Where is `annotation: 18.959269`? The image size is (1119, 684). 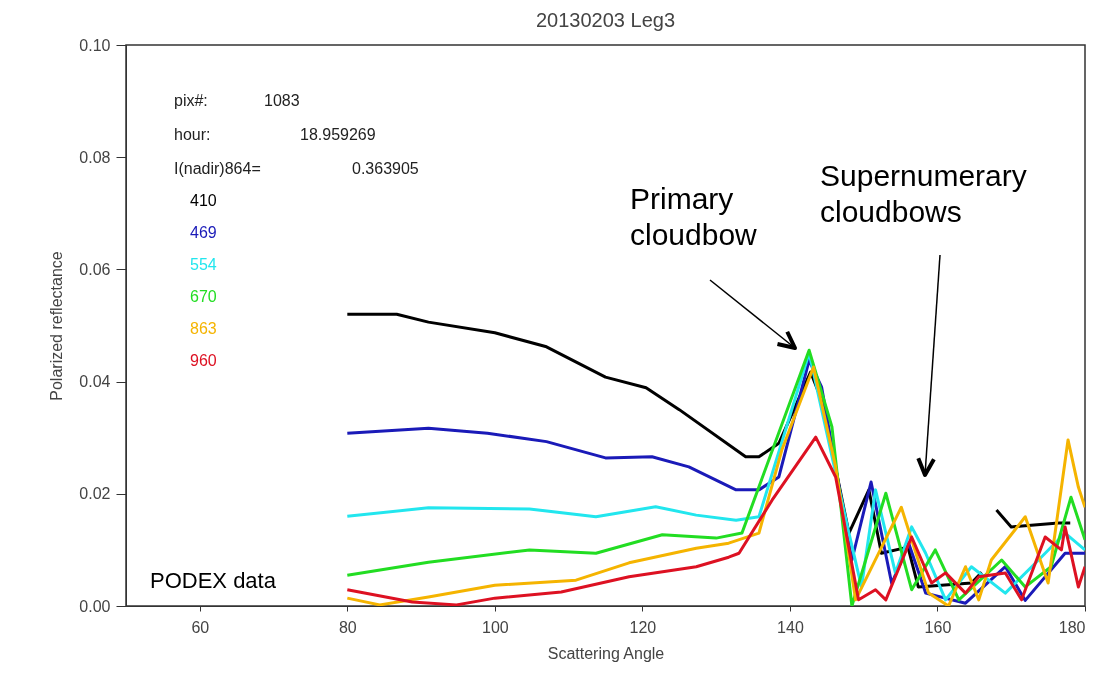 annotation: 18.959269 is located at coordinates (338, 134).